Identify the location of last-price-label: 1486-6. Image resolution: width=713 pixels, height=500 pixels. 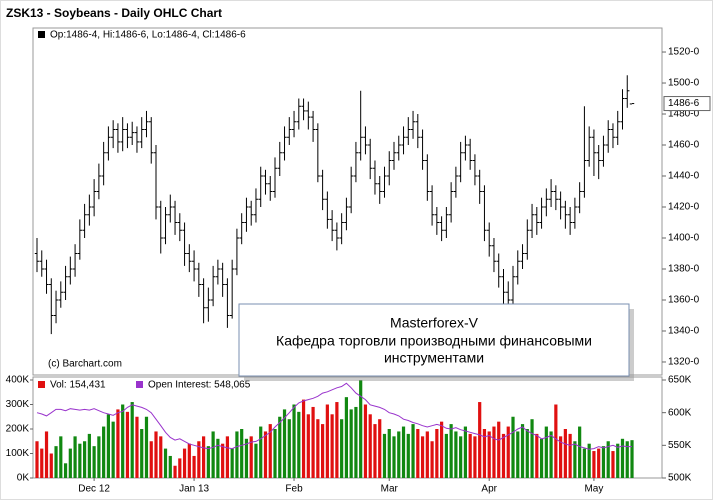
(684, 103).